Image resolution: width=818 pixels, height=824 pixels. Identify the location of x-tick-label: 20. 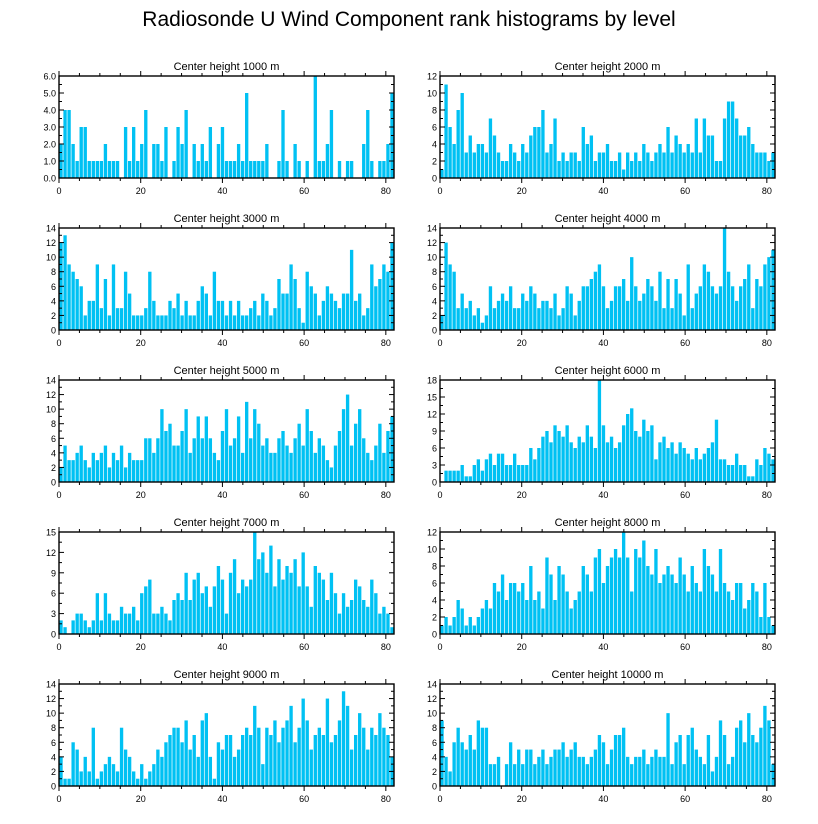
(141, 191).